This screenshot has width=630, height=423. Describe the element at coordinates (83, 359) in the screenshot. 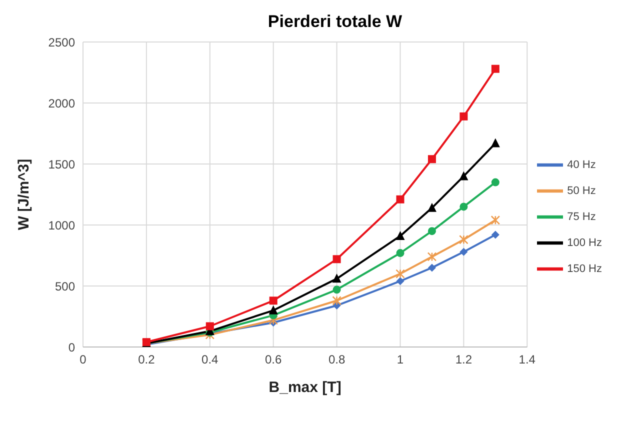

I see `x-tick-label: 0` at that location.